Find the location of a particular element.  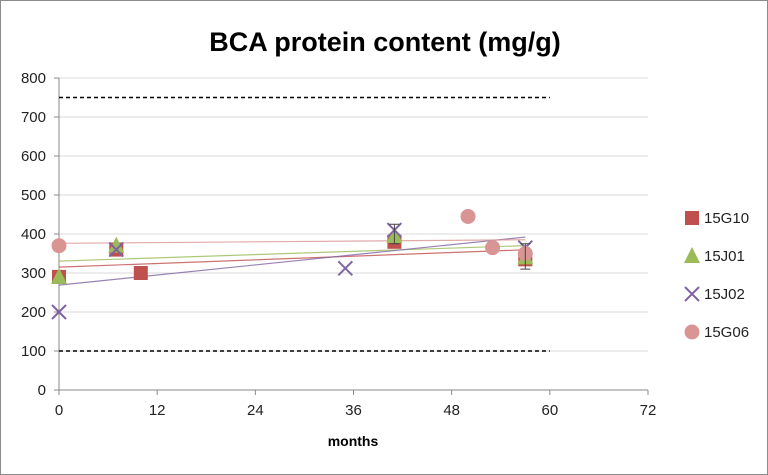

x-tick-label: 48 is located at coordinates (451, 410).